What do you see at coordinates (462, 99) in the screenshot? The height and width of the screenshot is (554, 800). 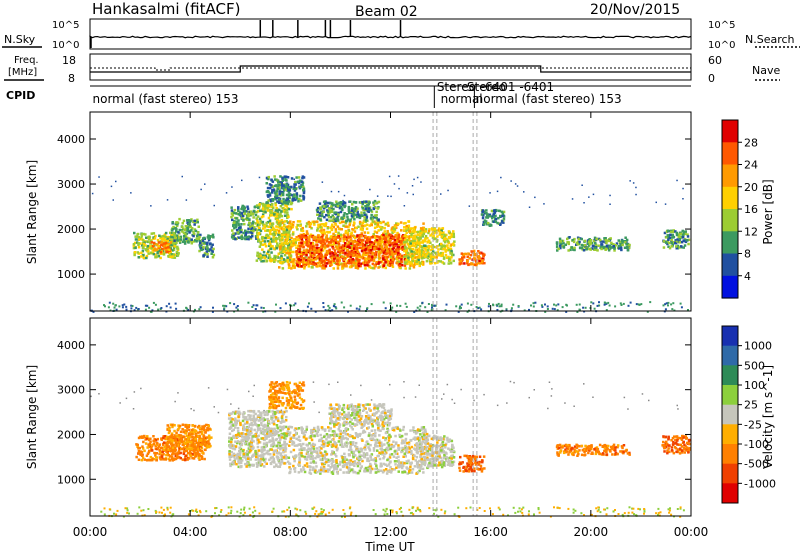 I see `cpid-text: normal` at bounding box center [462, 99].